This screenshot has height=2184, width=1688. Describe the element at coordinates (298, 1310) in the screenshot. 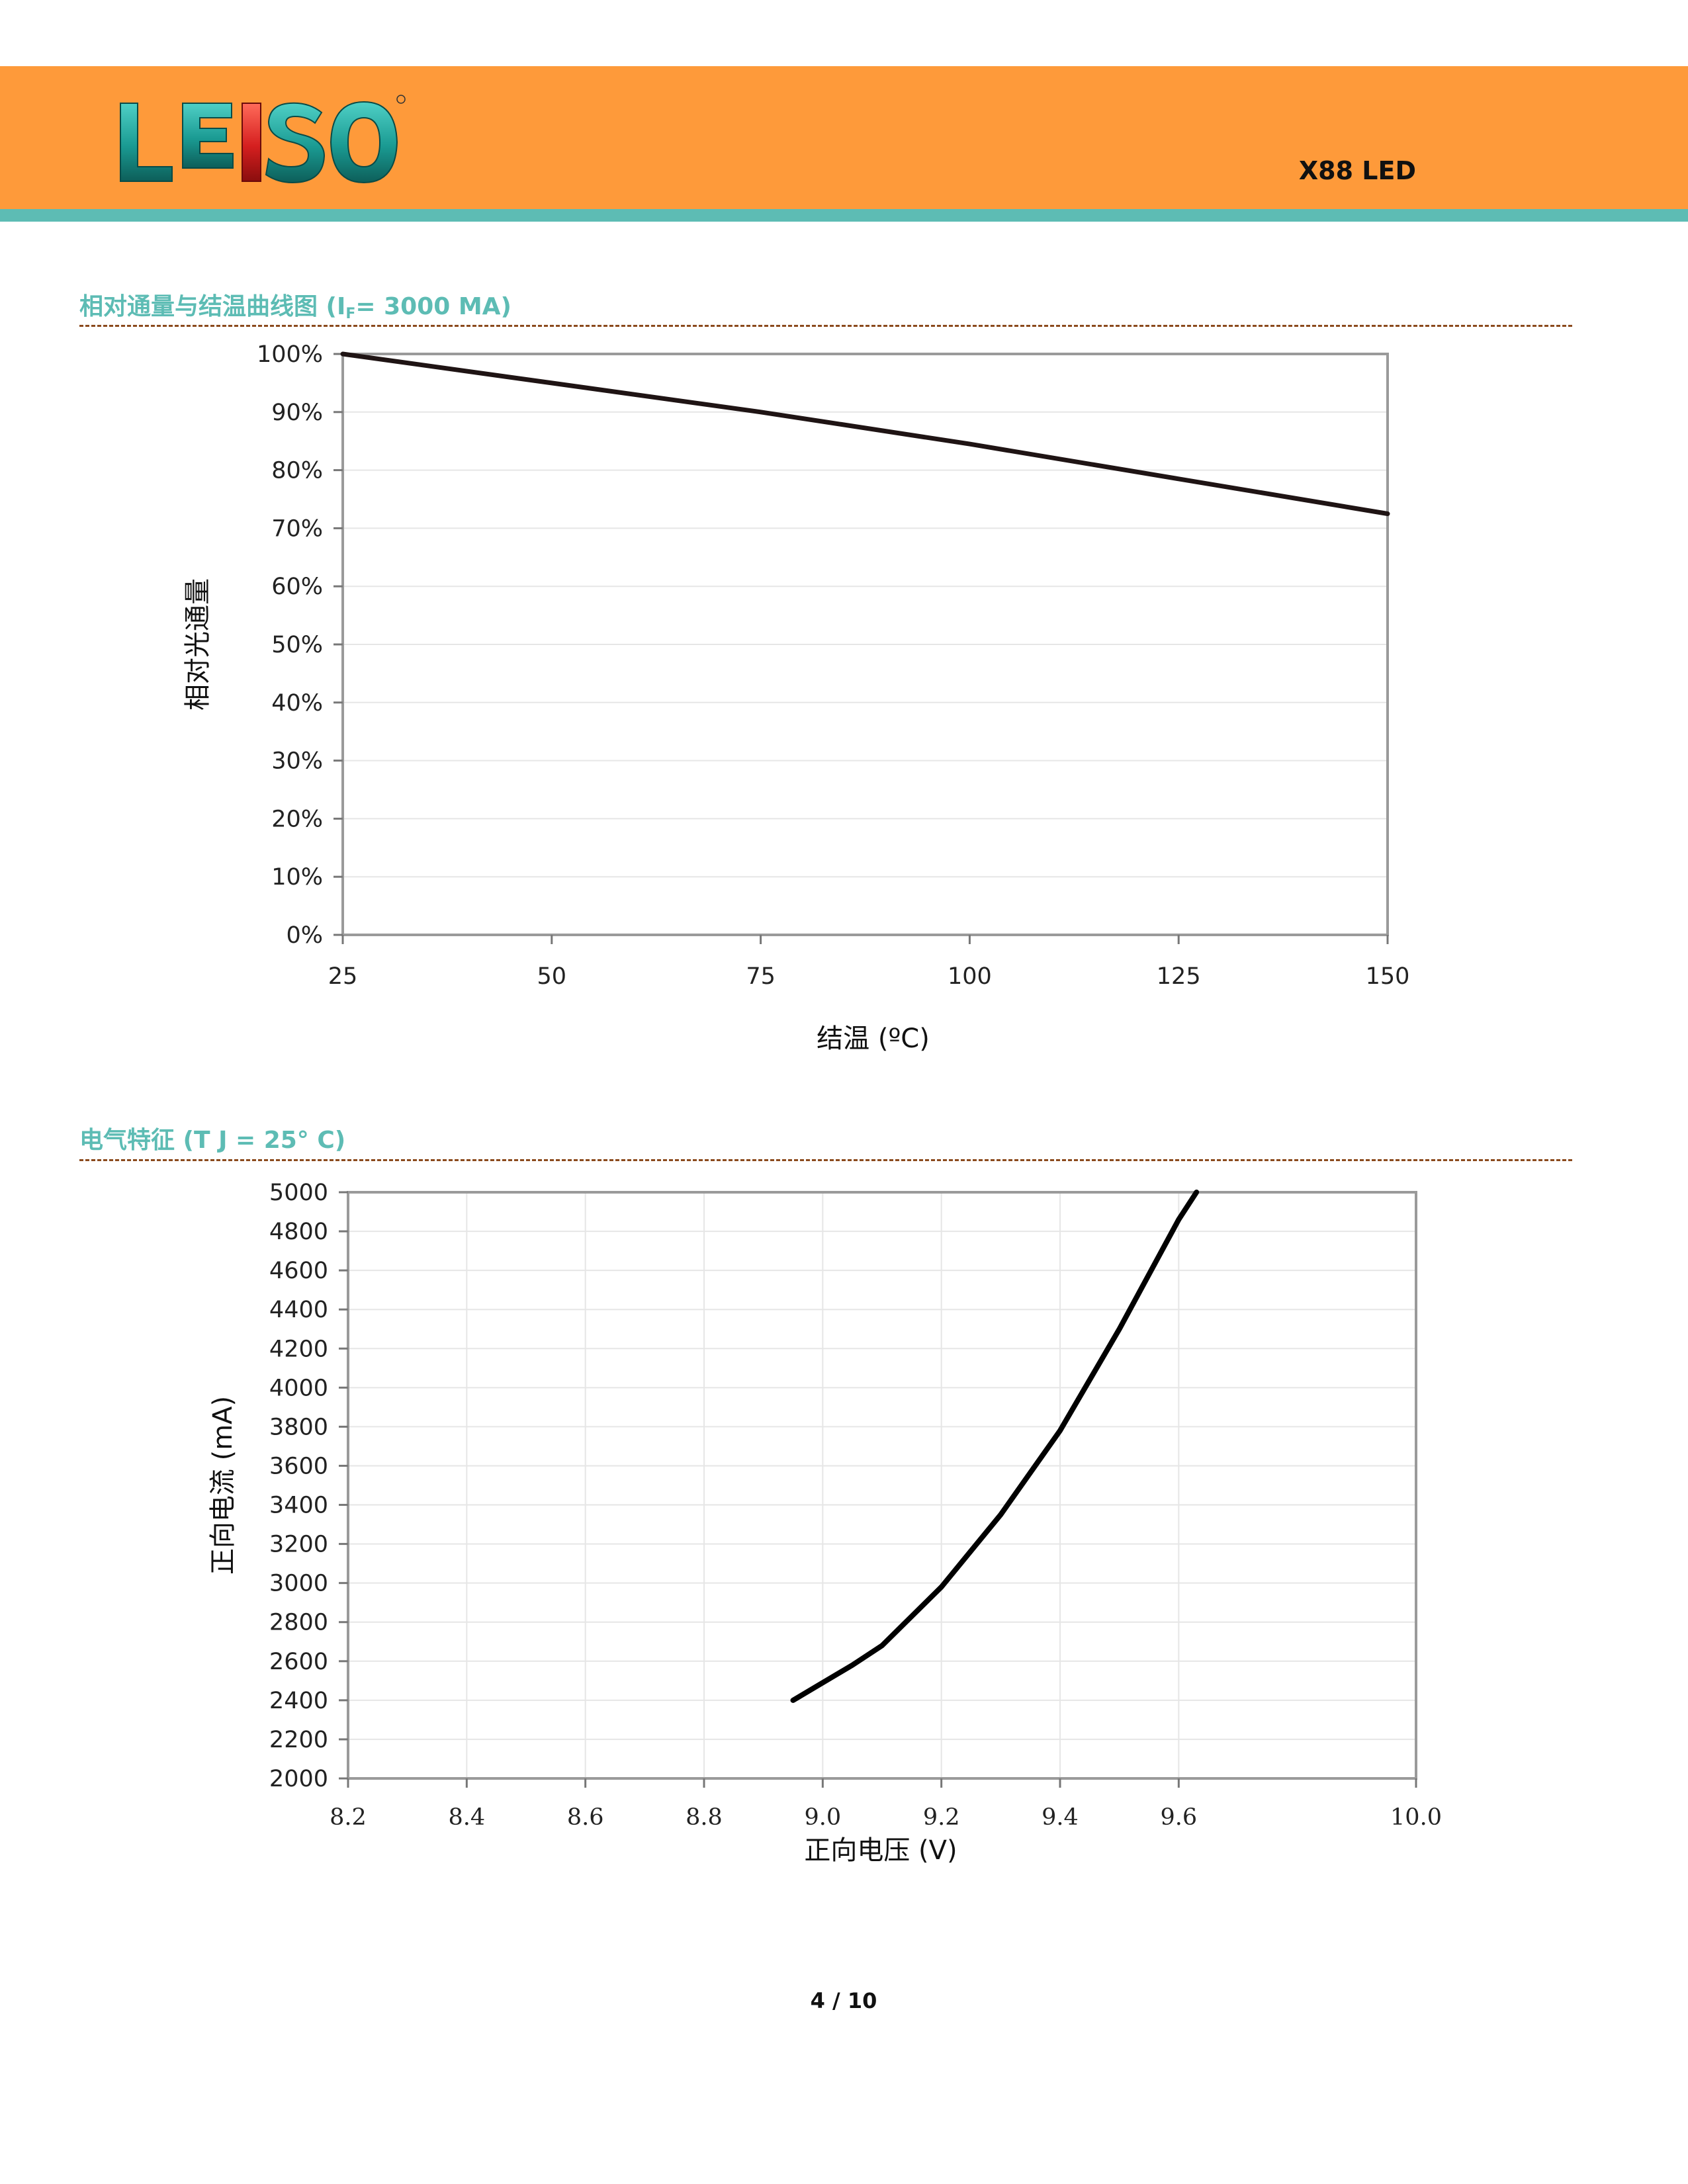

I see `y-tick-label: 4400` at that location.